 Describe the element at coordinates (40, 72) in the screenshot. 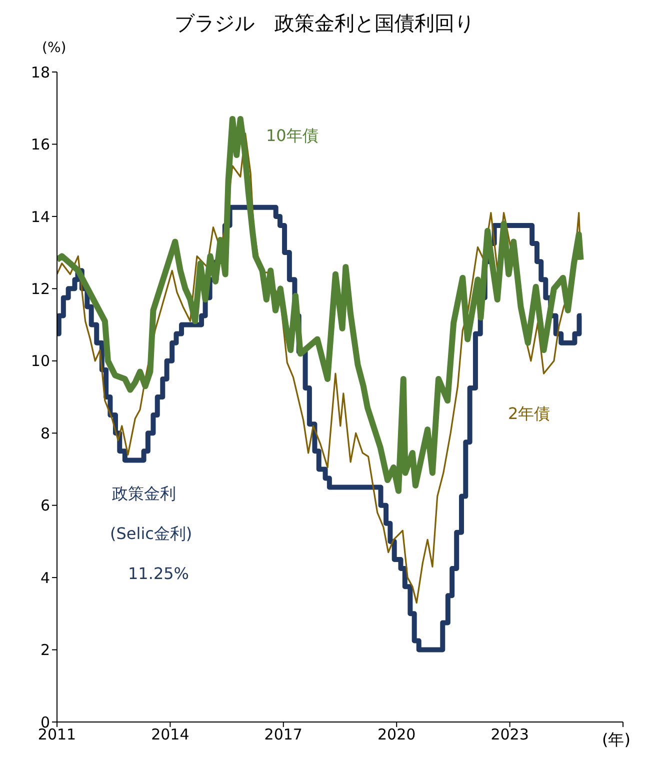

I see `y-tick-label: 18` at that location.